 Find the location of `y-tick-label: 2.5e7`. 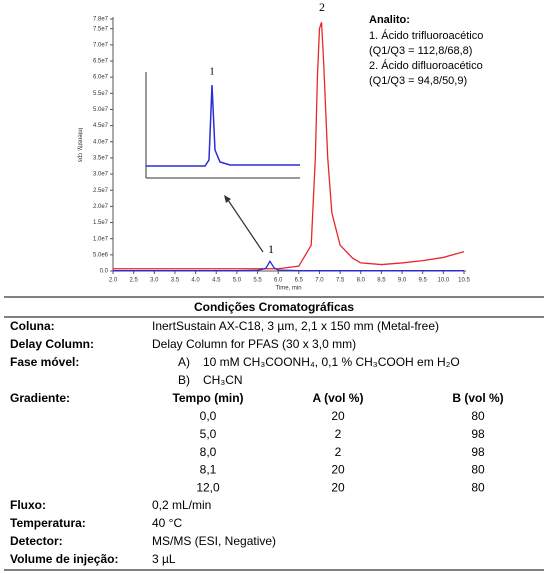

y-tick-label: 2.5e7 is located at coordinates (101, 191).